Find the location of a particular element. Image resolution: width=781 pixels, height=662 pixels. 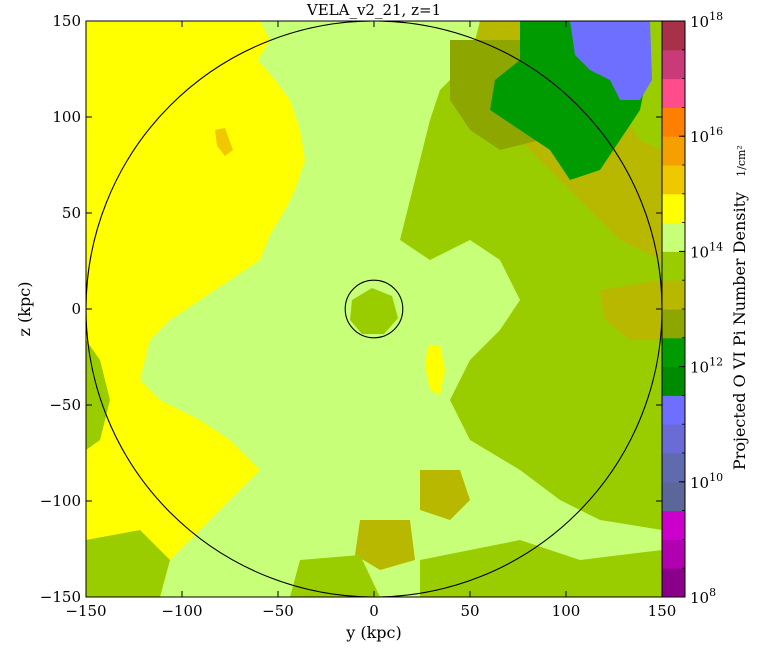

y-tick-label: 150 is located at coordinates (66, 21).